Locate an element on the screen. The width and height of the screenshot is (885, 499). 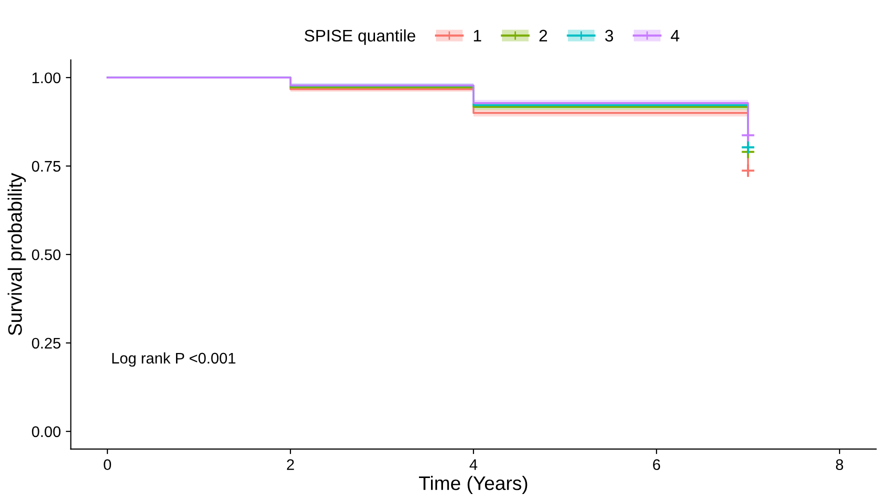
y-tick-label: 0.25 is located at coordinates (46, 343).